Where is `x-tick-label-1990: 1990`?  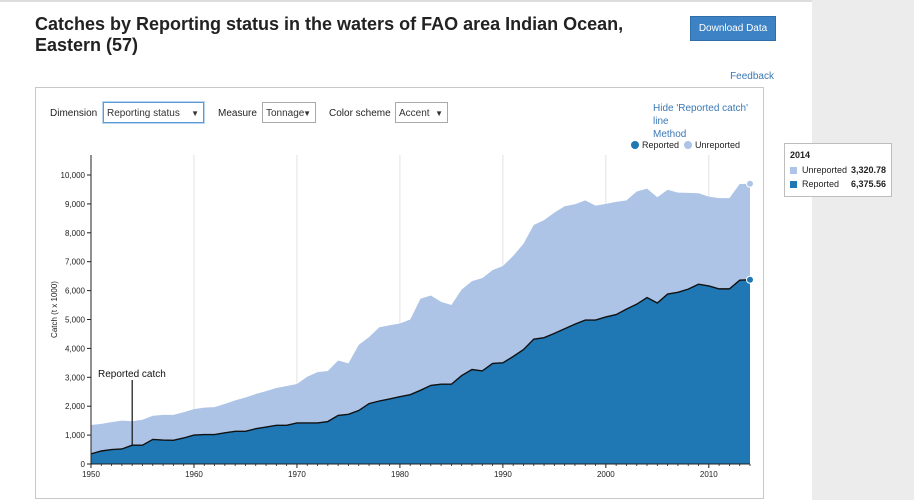 x-tick-label-1990: 1990 is located at coordinates (503, 474).